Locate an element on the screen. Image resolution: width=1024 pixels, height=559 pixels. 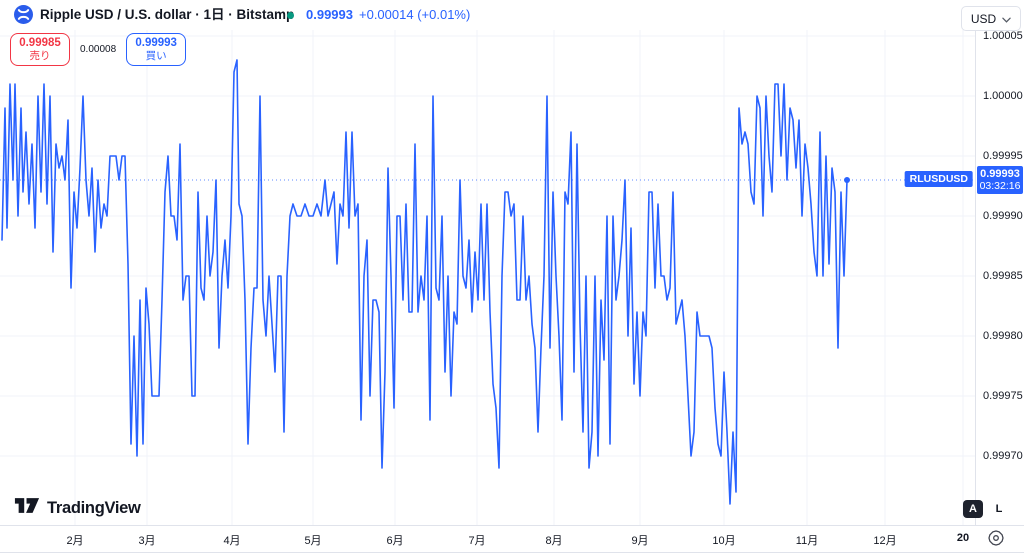
log-scale-button: L is located at coordinates (999, 509).